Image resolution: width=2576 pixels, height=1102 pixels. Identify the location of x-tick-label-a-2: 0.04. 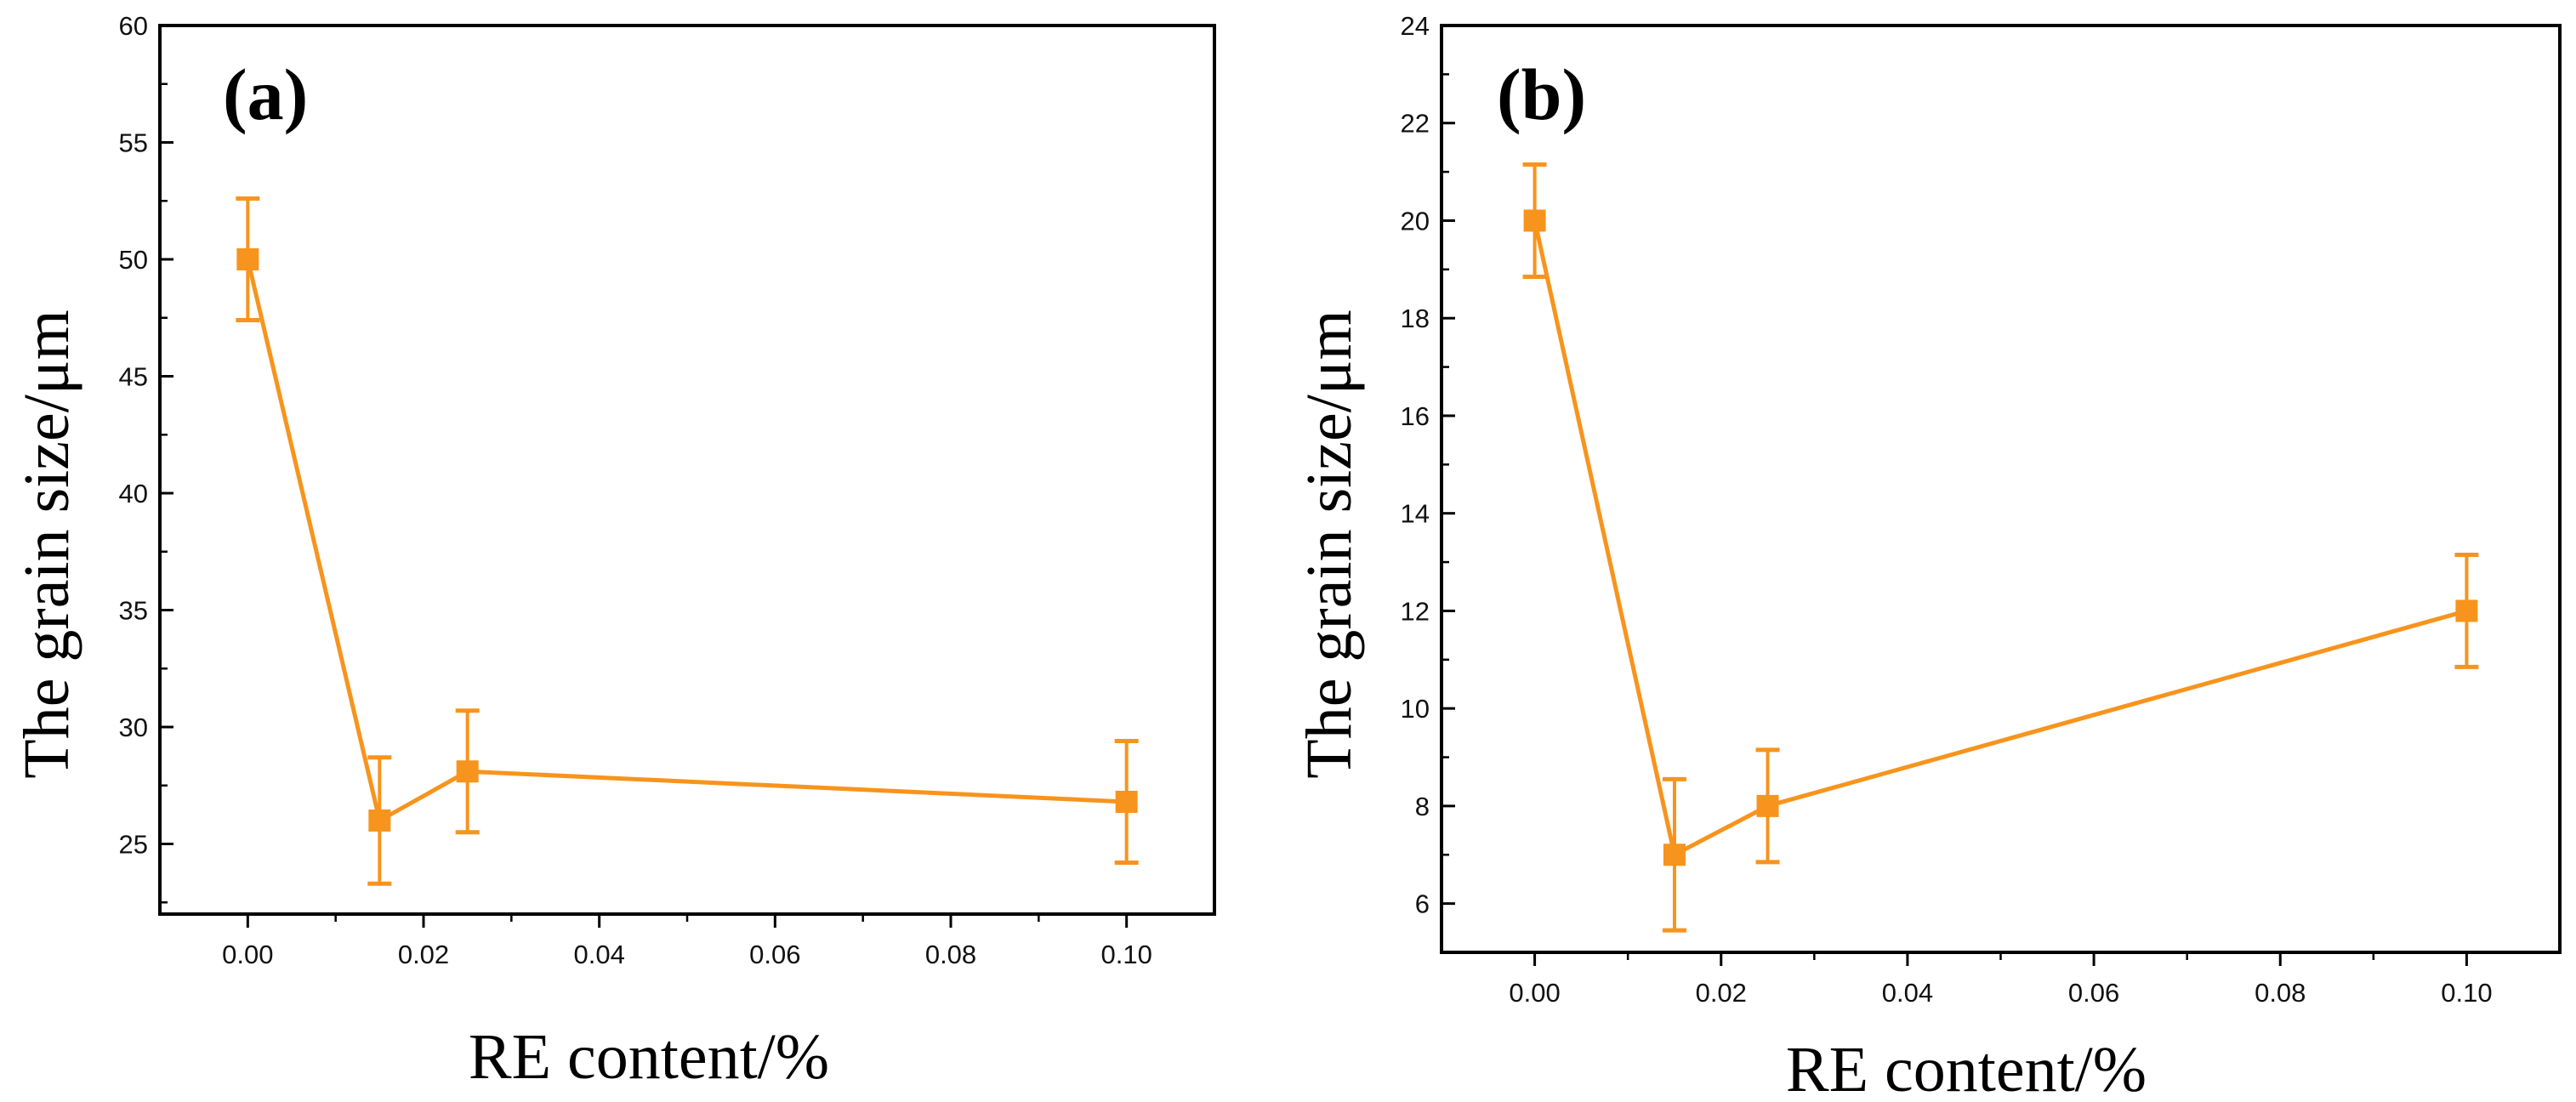
(598, 954).